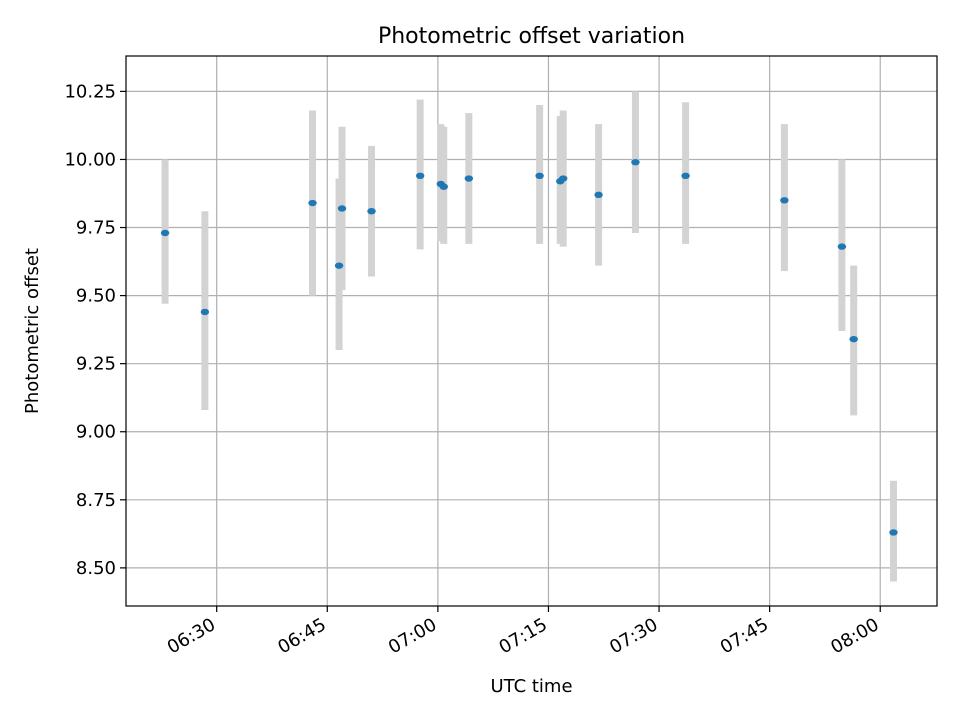 This screenshot has width=960, height=720. What do you see at coordinates (96, 432) in the screenshot?
I see `y-tick-label: 9.00` at bounding box center [96, 432].